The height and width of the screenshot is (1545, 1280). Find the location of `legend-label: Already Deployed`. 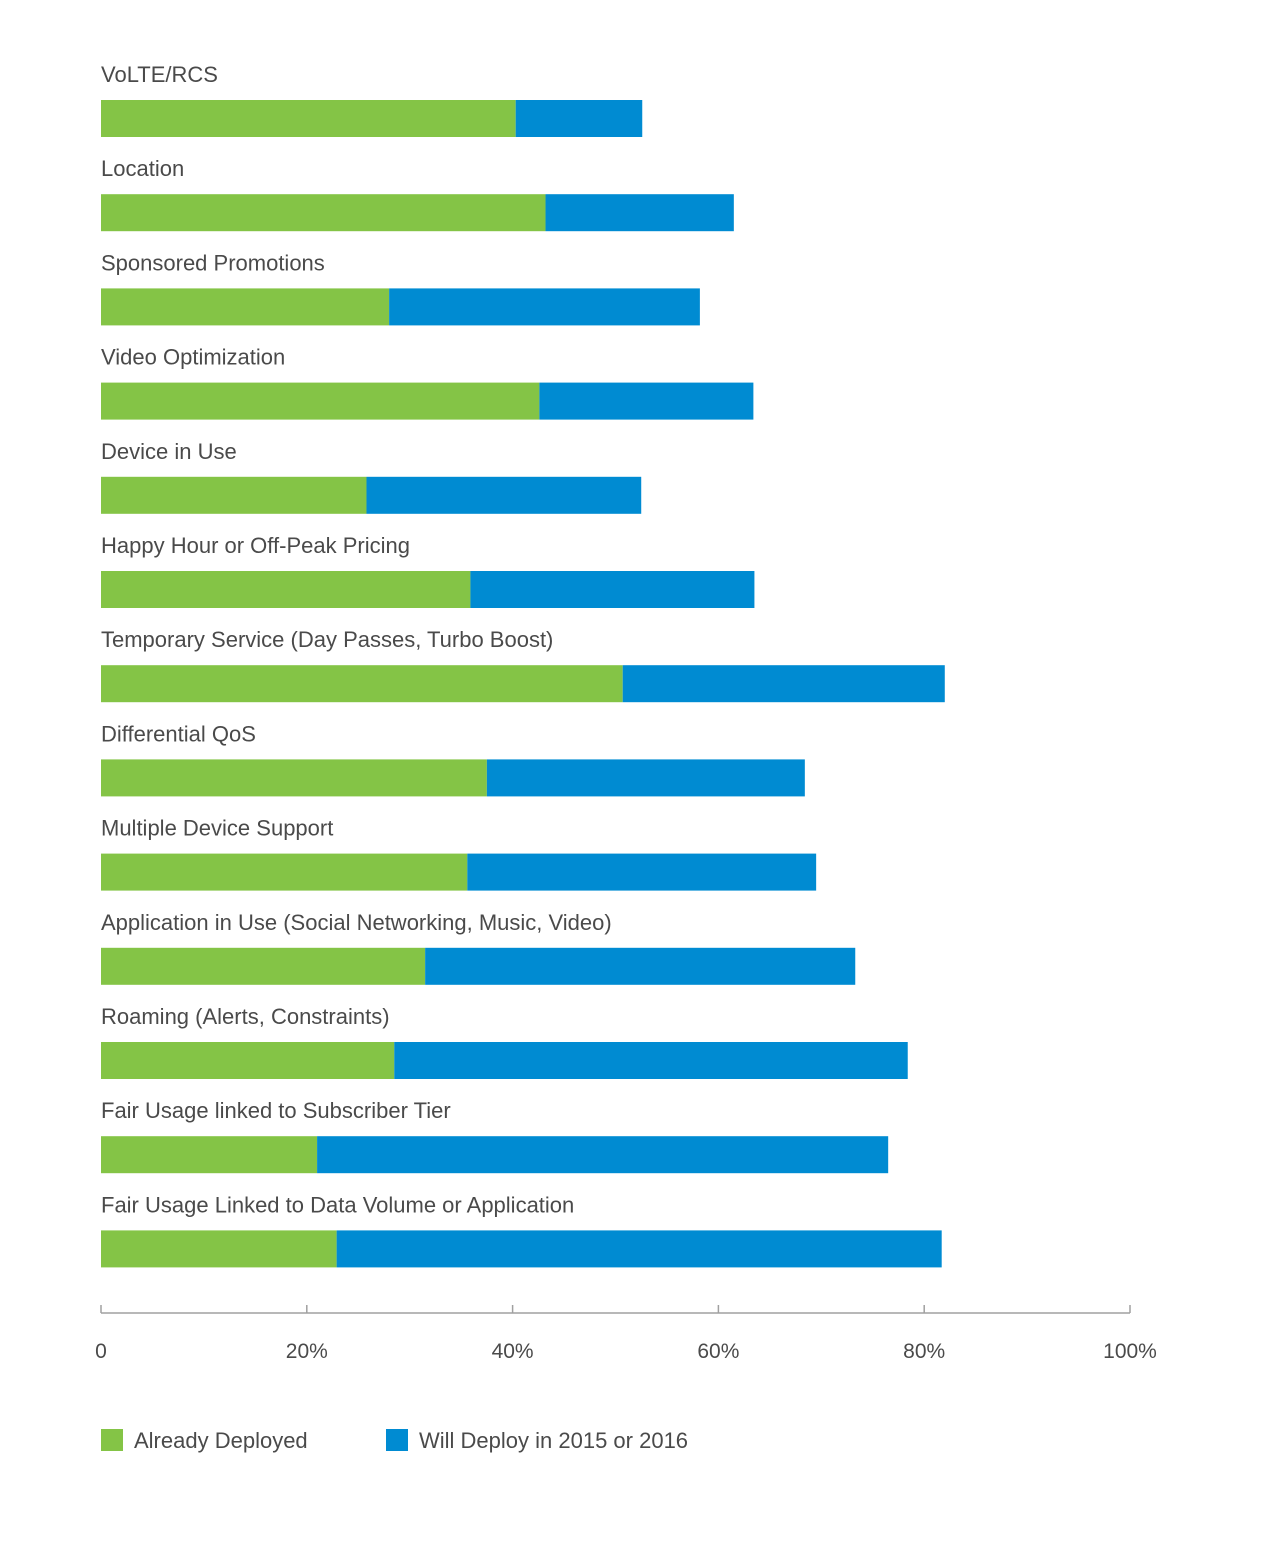

legend-label: Already Deployed is located at coordinates (221, 1440).